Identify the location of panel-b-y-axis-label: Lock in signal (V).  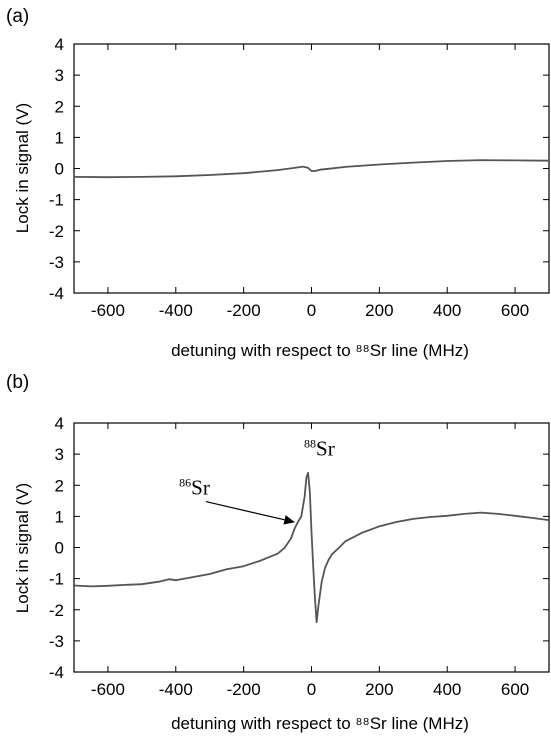
(22, 548).